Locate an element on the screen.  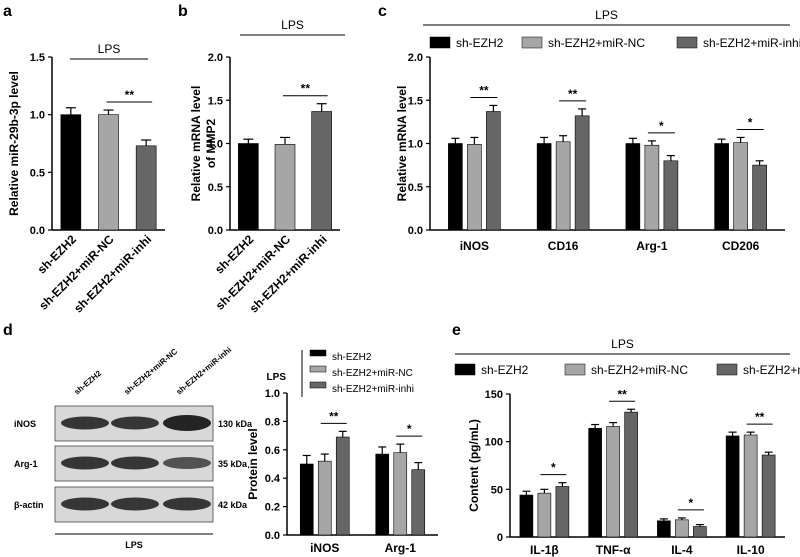
x-tick-label: TNF-α is located at coordinates (613, 550).